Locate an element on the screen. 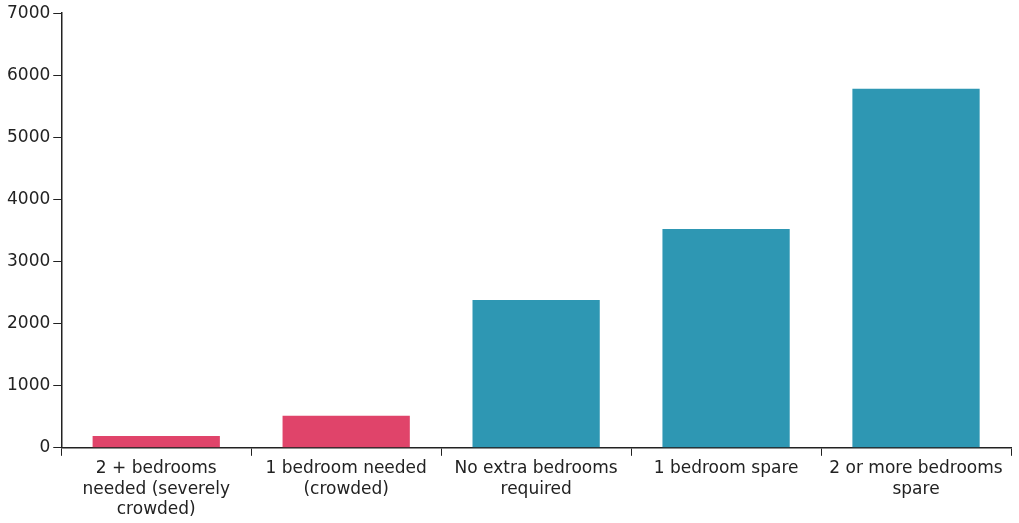  x-tick-label: 1 bedroom needed (crowded) is located at coordinates (346, 477).